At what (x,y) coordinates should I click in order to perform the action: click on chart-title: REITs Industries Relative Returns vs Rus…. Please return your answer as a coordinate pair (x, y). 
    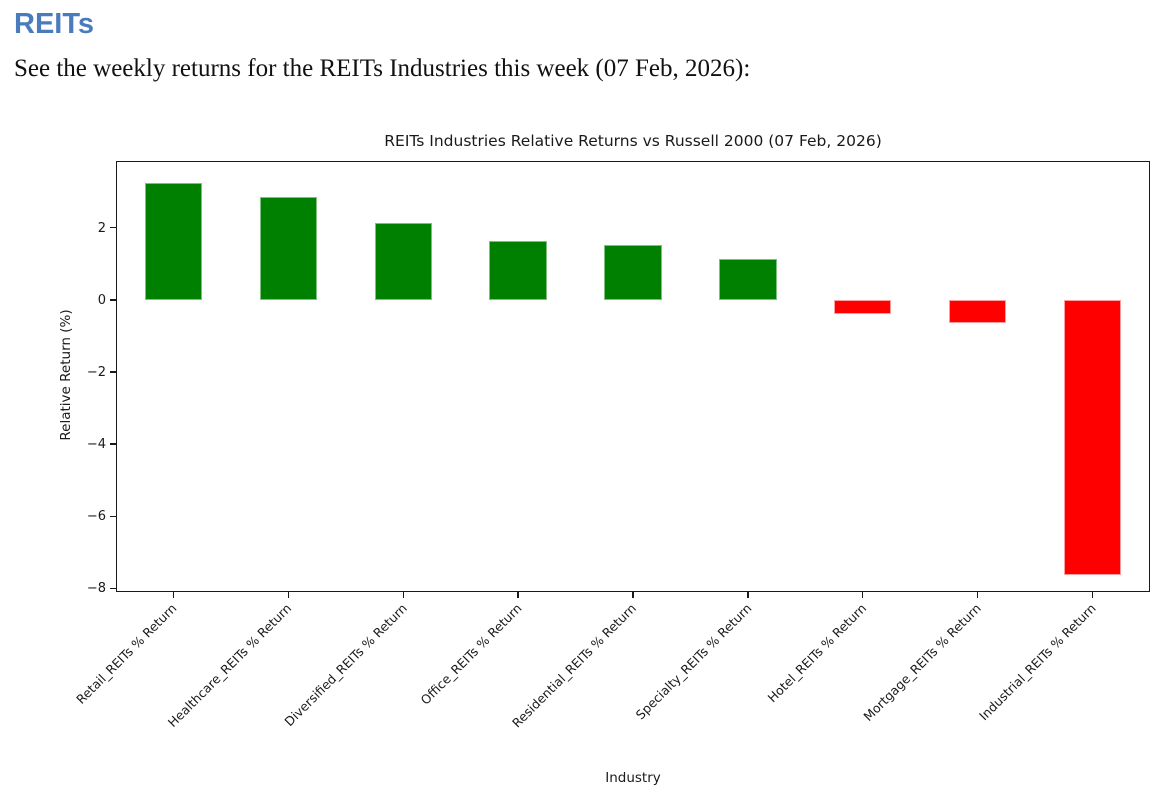
    Looking at the image, I should click on (633, 141).